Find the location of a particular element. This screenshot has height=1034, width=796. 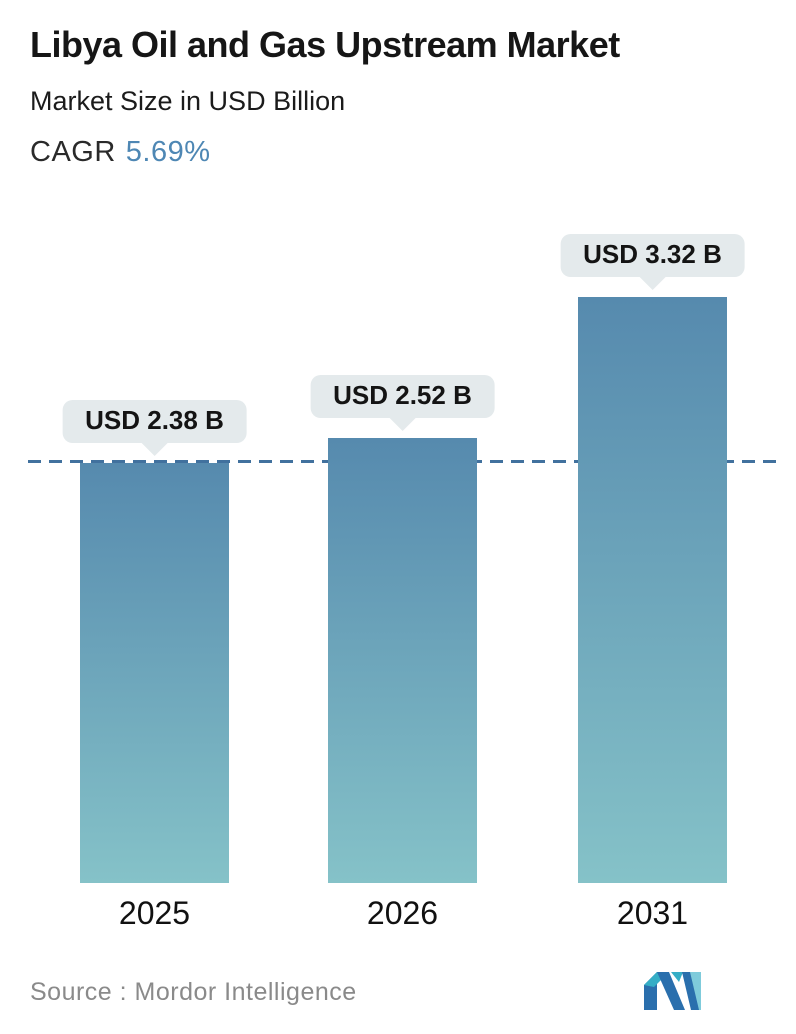

value-label-bubble-2025: USD 2.38 B is located at coordinates (154, 421).